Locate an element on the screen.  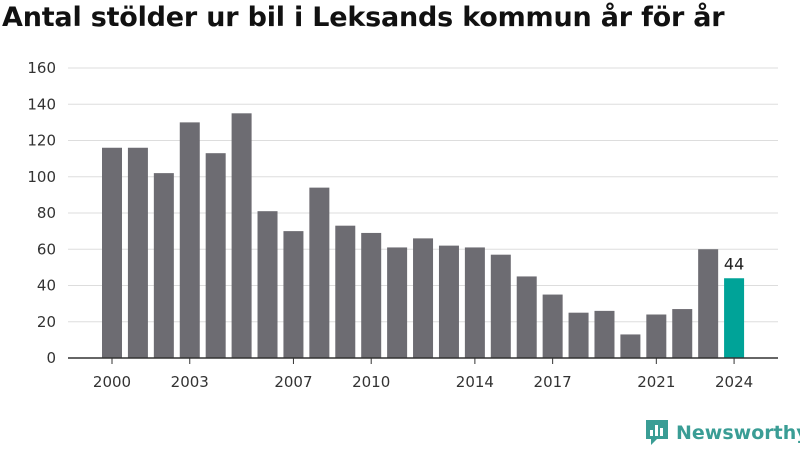
bar-2005 is located at coordinates (241, 235).